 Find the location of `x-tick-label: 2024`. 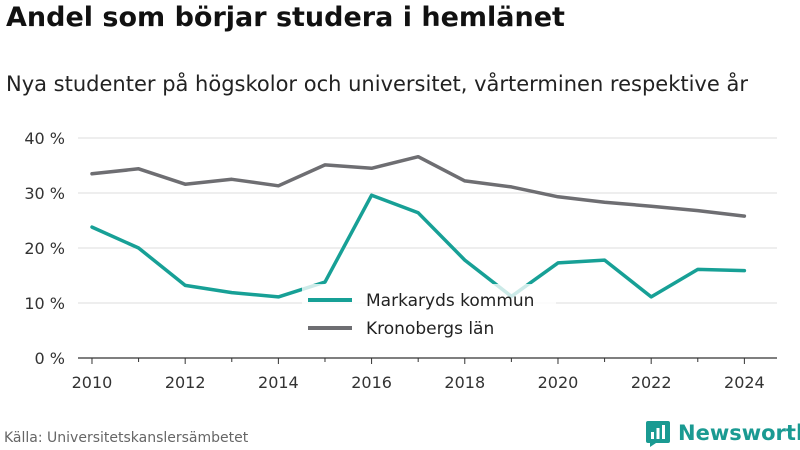

x-tick-label: 2024 is located at coordinates (744, 382).